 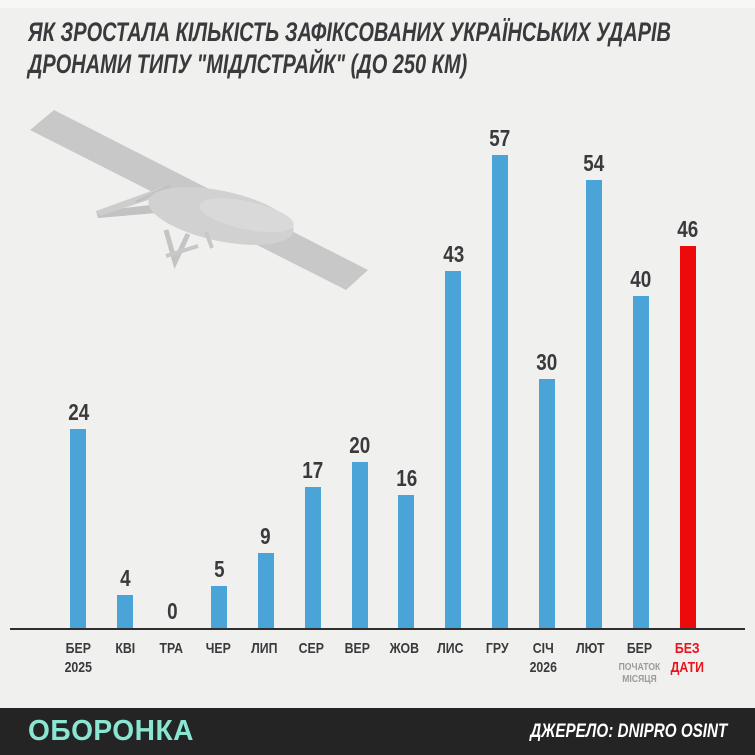 What do you see at coordinates (404, 662) in the screenshot?
I see `axis-label: ЖОВ` at bounding box center [404, 662].